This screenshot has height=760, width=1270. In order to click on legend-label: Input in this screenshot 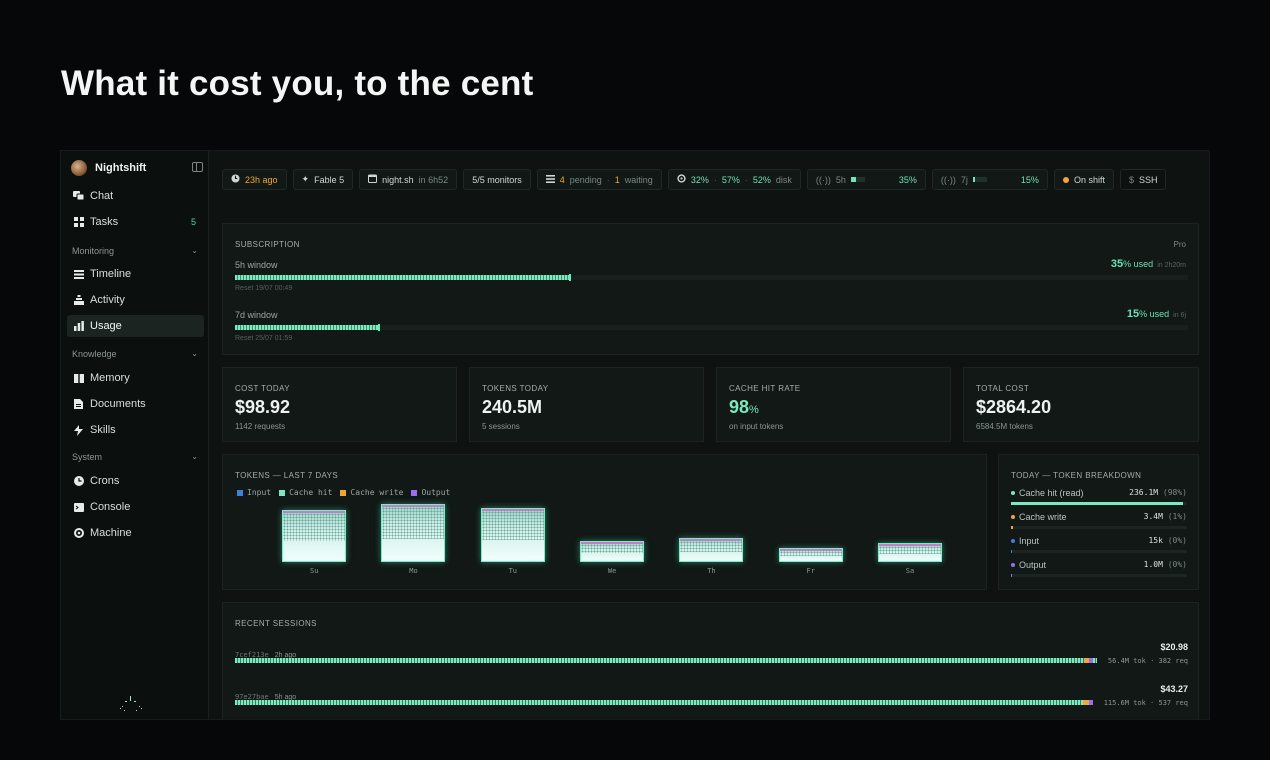, I will do `click(259, 492)`.